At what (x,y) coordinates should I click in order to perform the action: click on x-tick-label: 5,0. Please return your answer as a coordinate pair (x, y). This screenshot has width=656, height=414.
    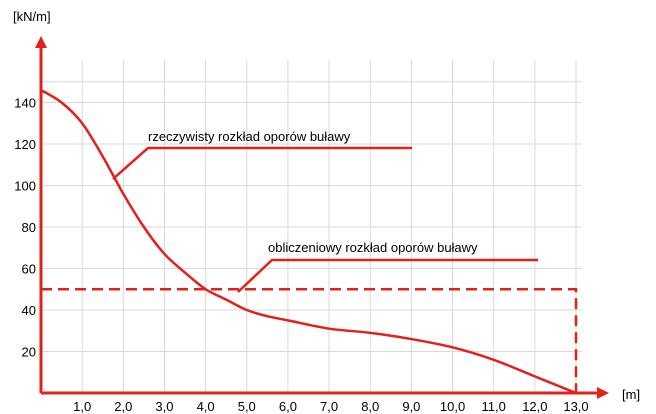
    Looking at the image, I should click on (247, 406).